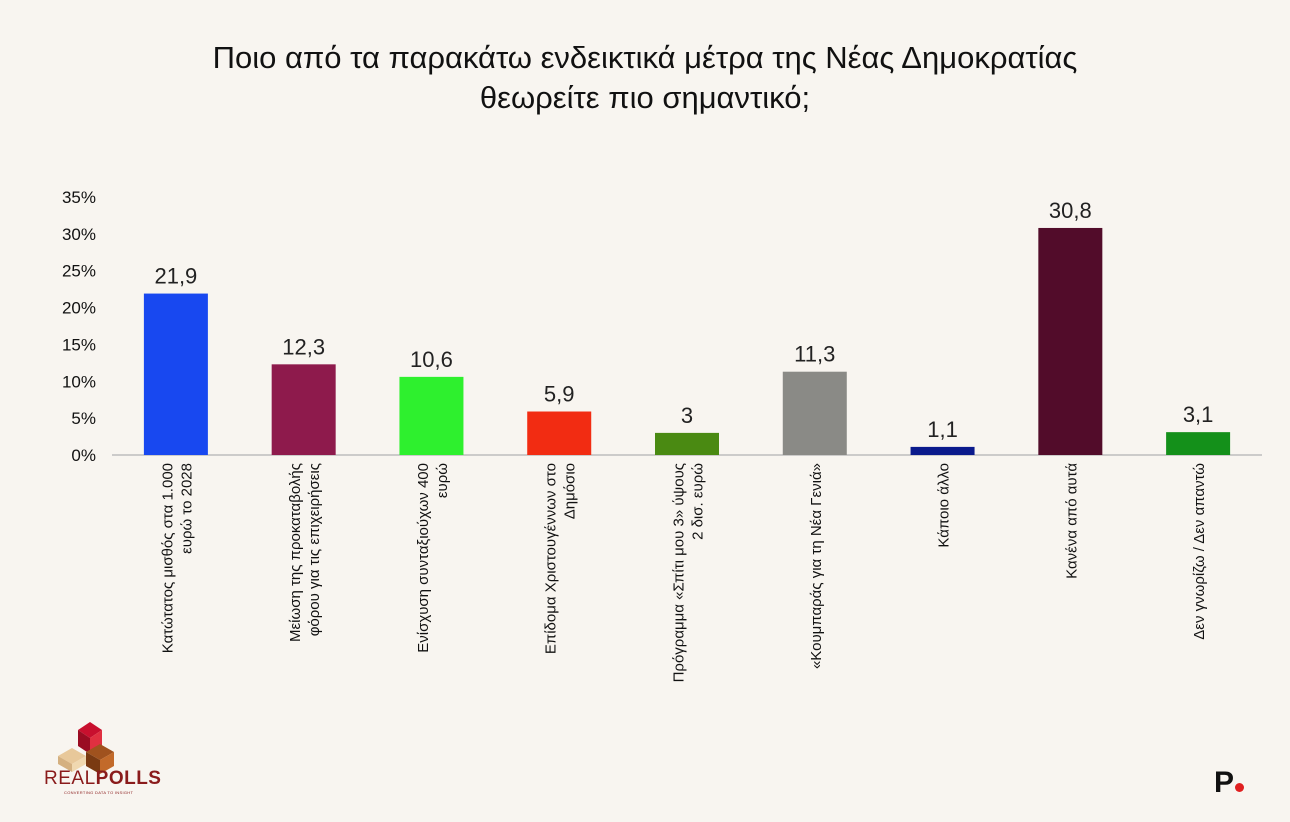  I want to click on data-label: 11,3, so click(814, 354).